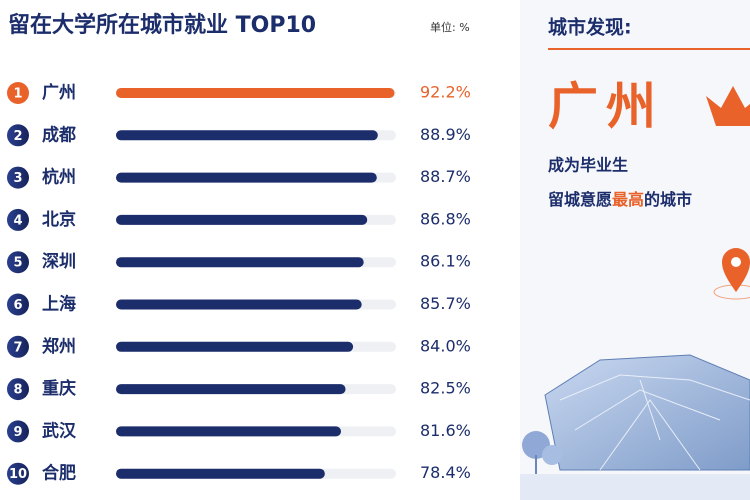 This screenshot has width=750, height=500. I want to click on panel-line2: 留城意愿最高的城市, so click(620, 199).